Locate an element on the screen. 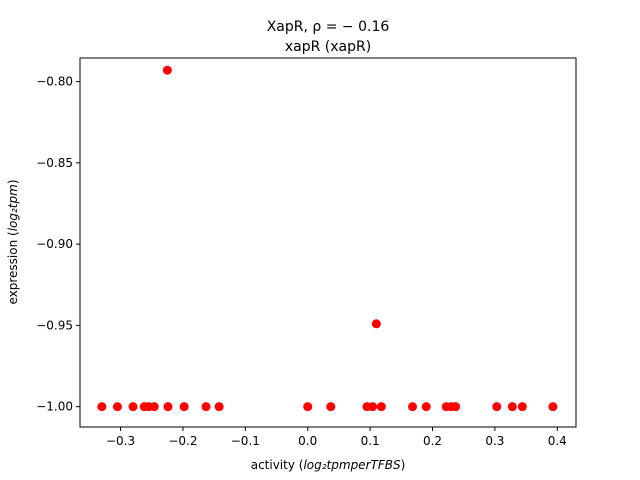 The height and width of the screenshot is (480, 640). y-tick-label: −1.00 is located at coordinates (54, 407).